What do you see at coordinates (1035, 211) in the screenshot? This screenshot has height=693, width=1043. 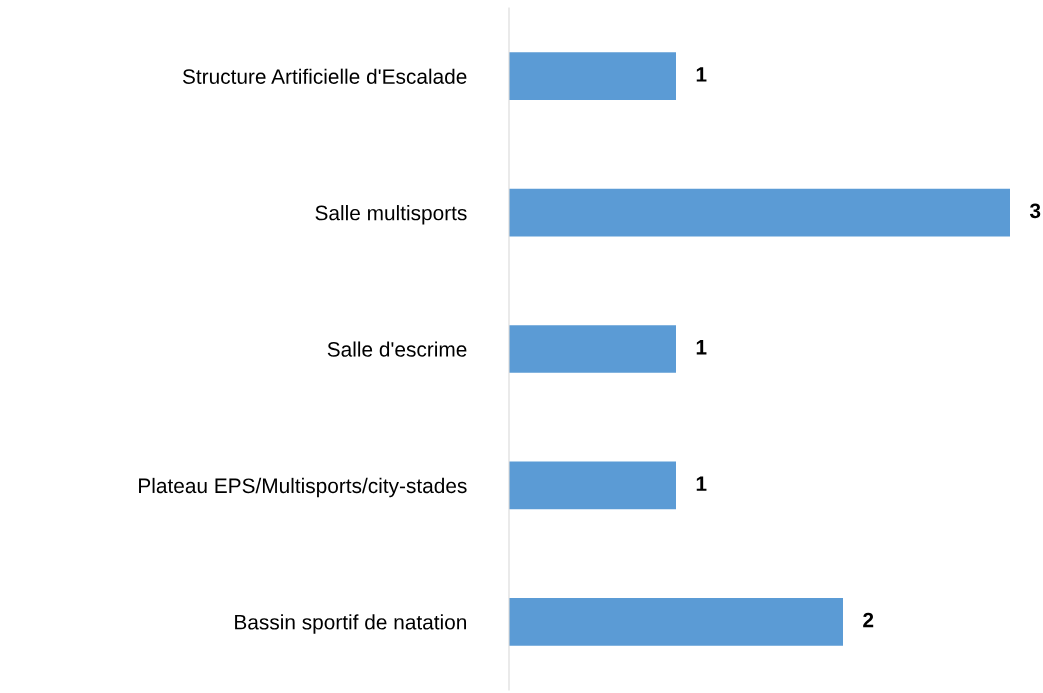 I see `data-label: 3` at bounding box center [1035, 211].